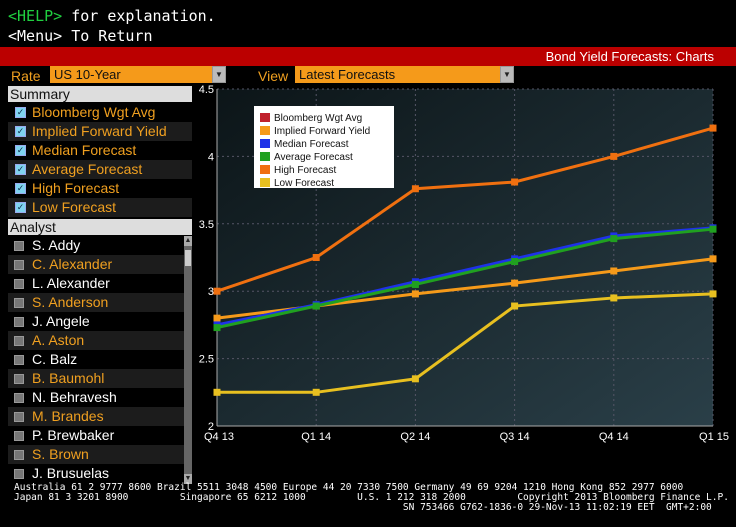 This screenshot has width=736, height=527. I want to click on x-tick-label: Q4 14, so click(614, 437).